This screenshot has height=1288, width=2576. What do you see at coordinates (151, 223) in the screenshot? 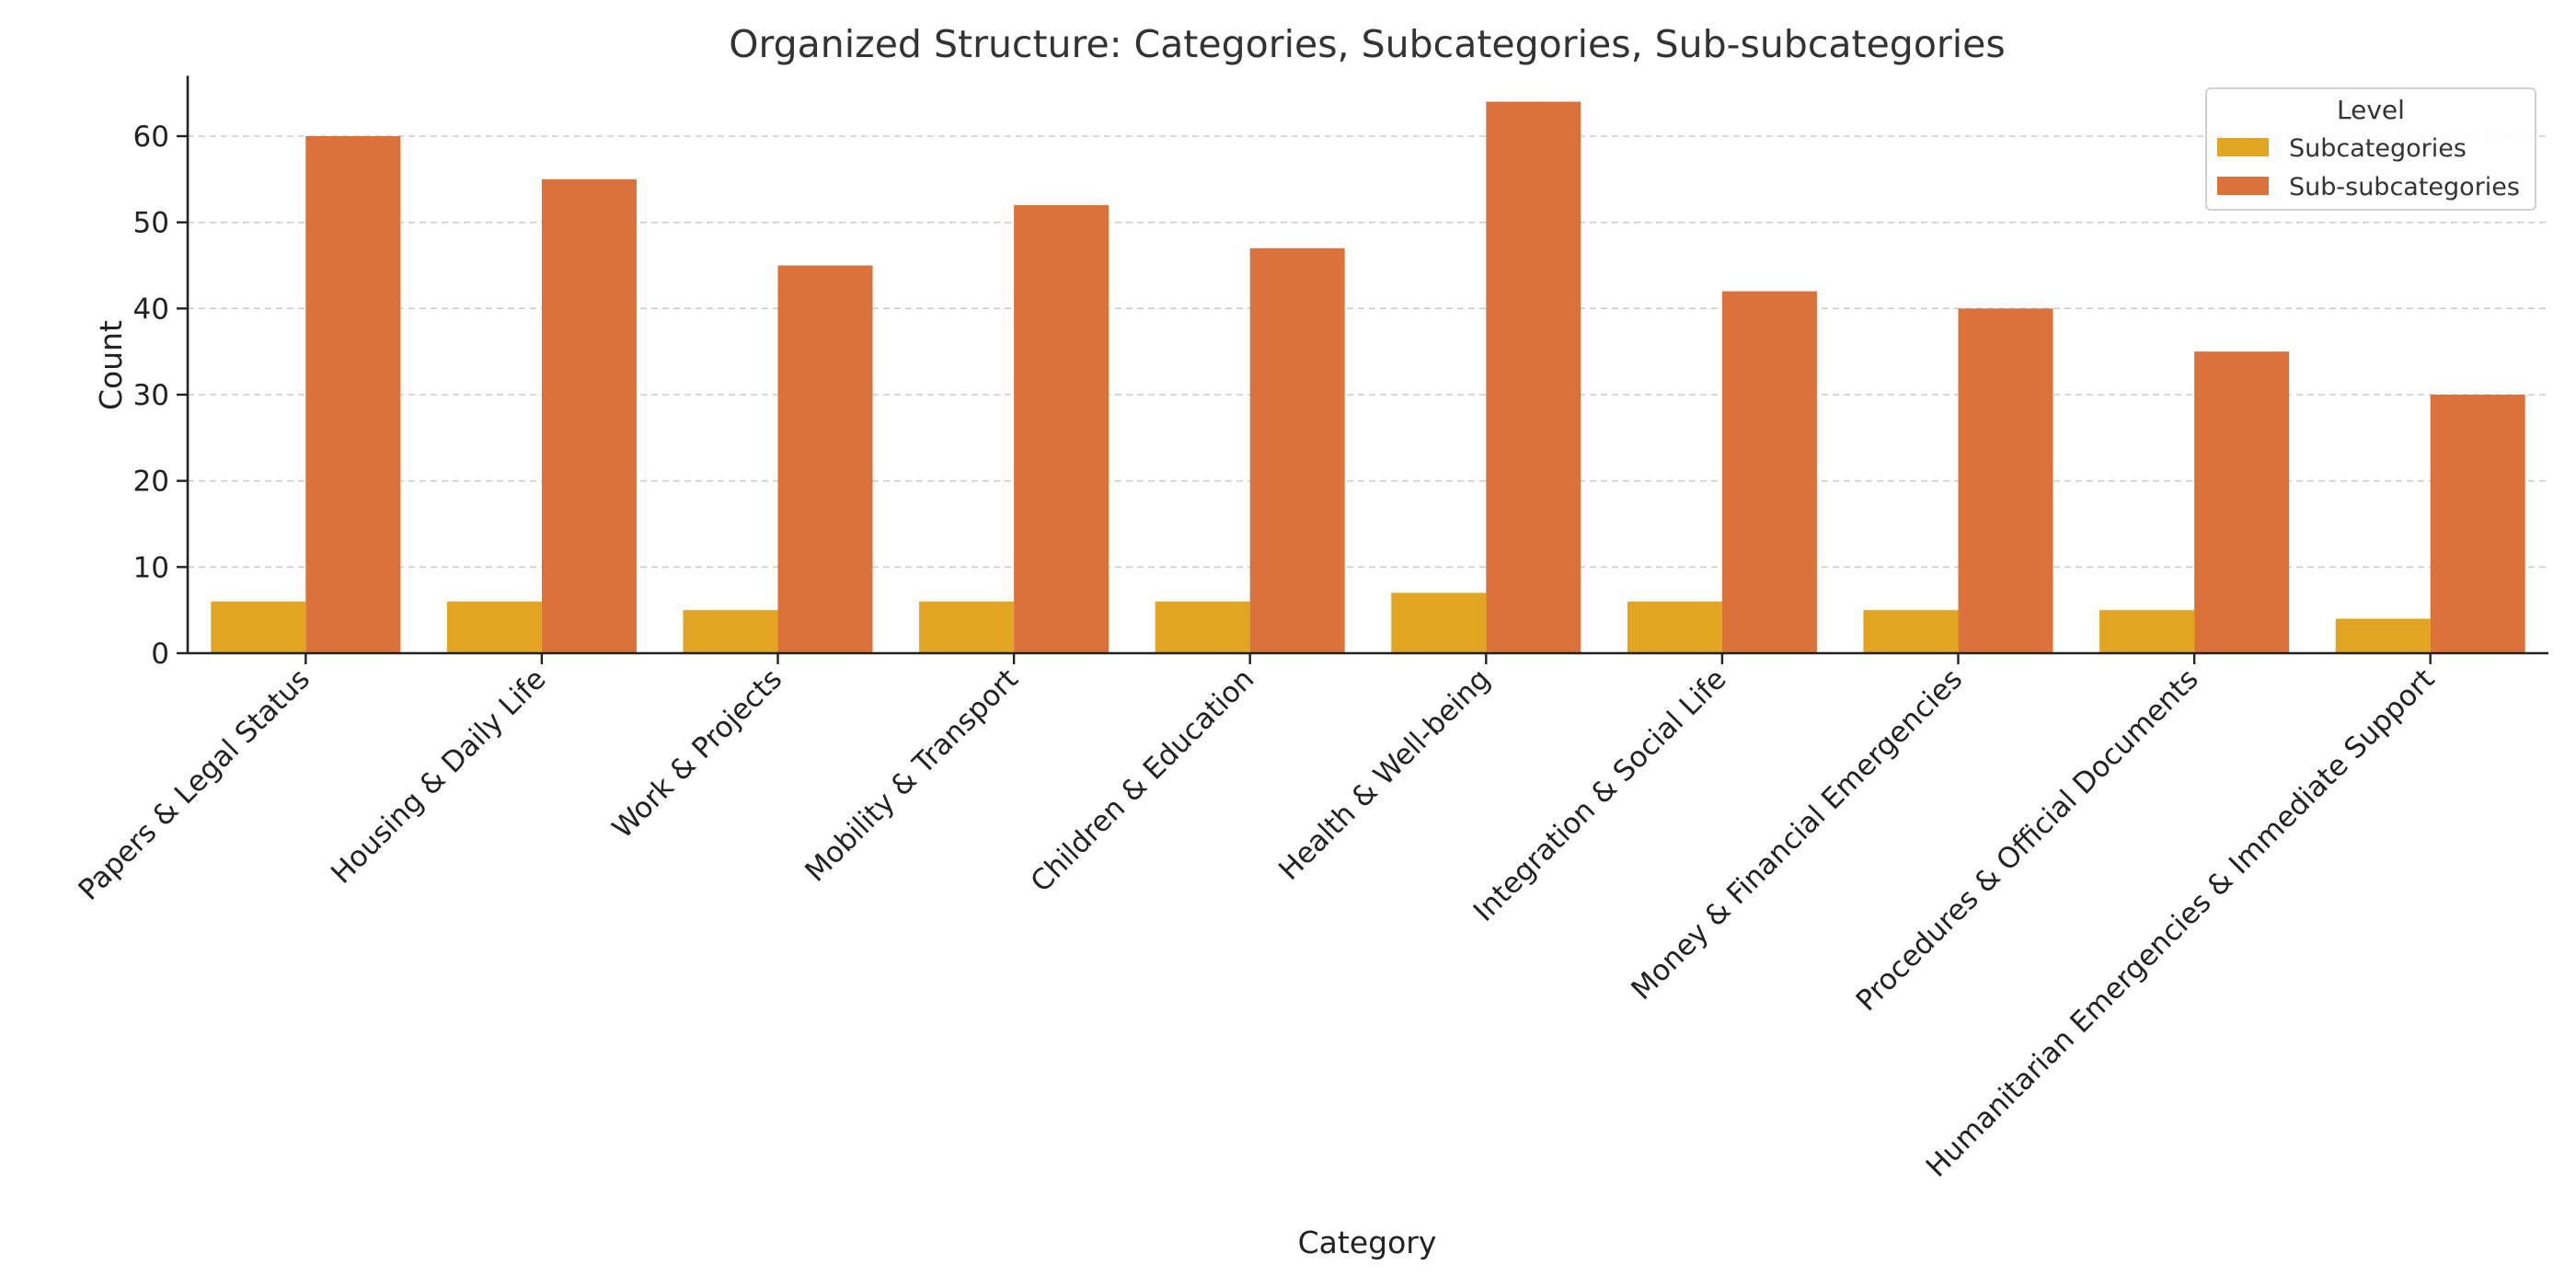
I see `y-tick-label: 50` at bounding box center [151, 223].